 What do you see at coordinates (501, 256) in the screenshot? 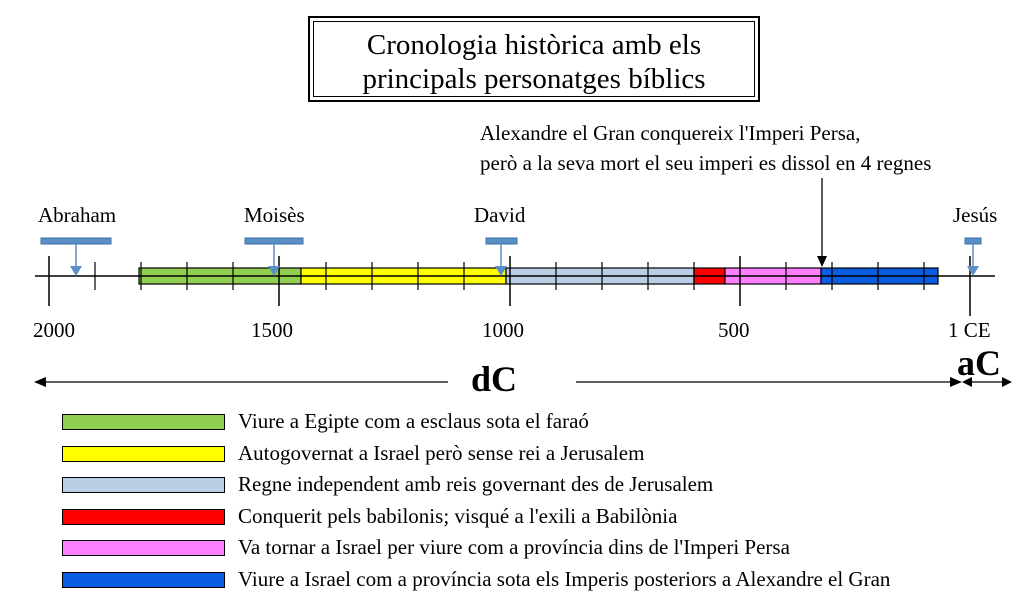
I see `marker-david` at bounding box center [501, 256].